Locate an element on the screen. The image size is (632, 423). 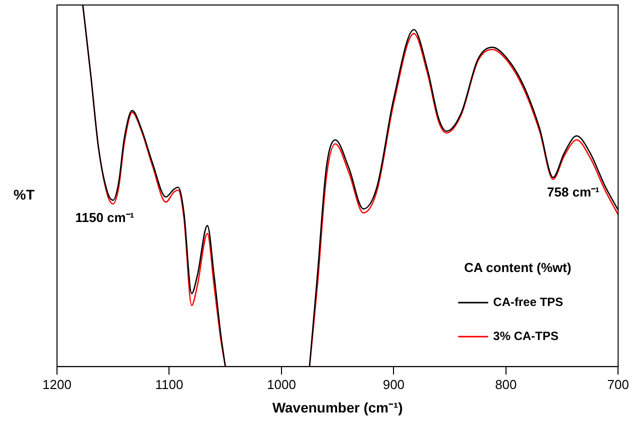
legend-label: CA-free TPS is located at coordinates (528, 301).